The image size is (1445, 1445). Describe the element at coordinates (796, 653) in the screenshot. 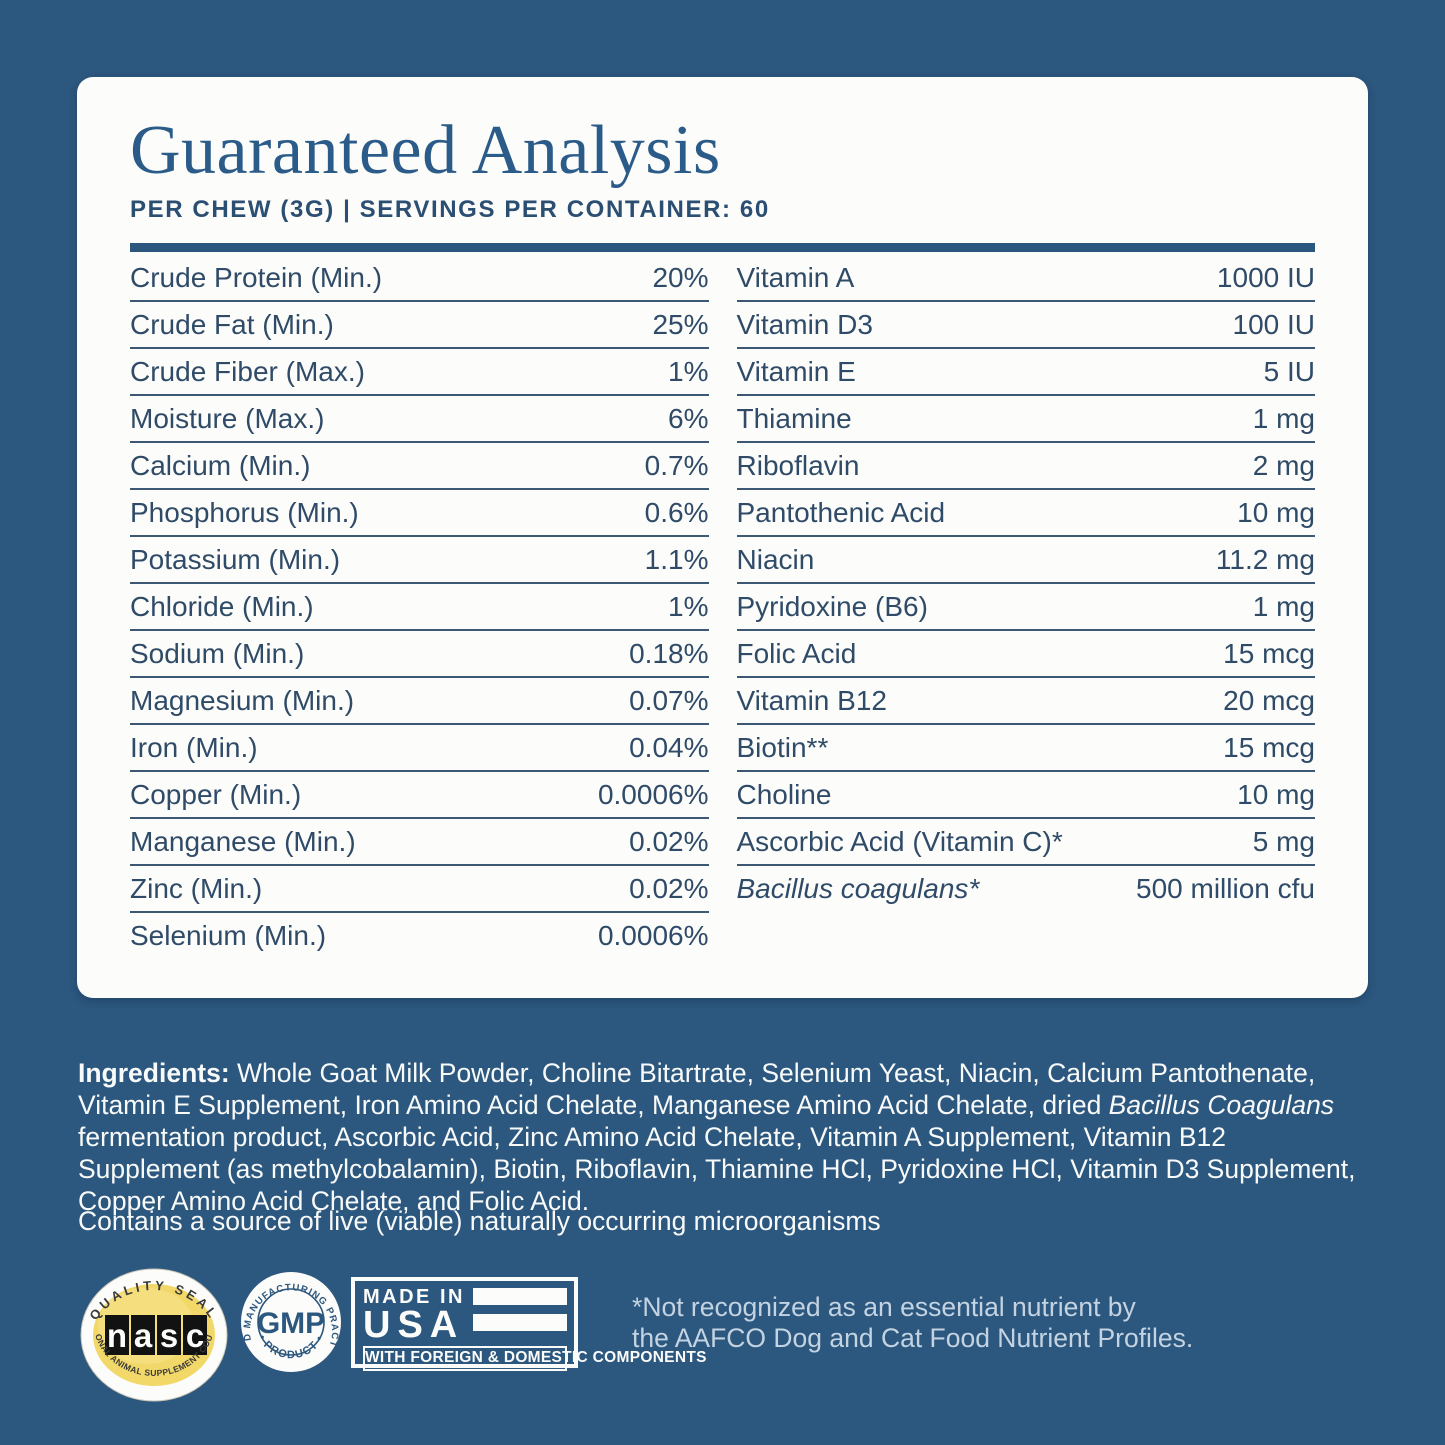

I see `nutrient-name: Folic Acid` at that location.